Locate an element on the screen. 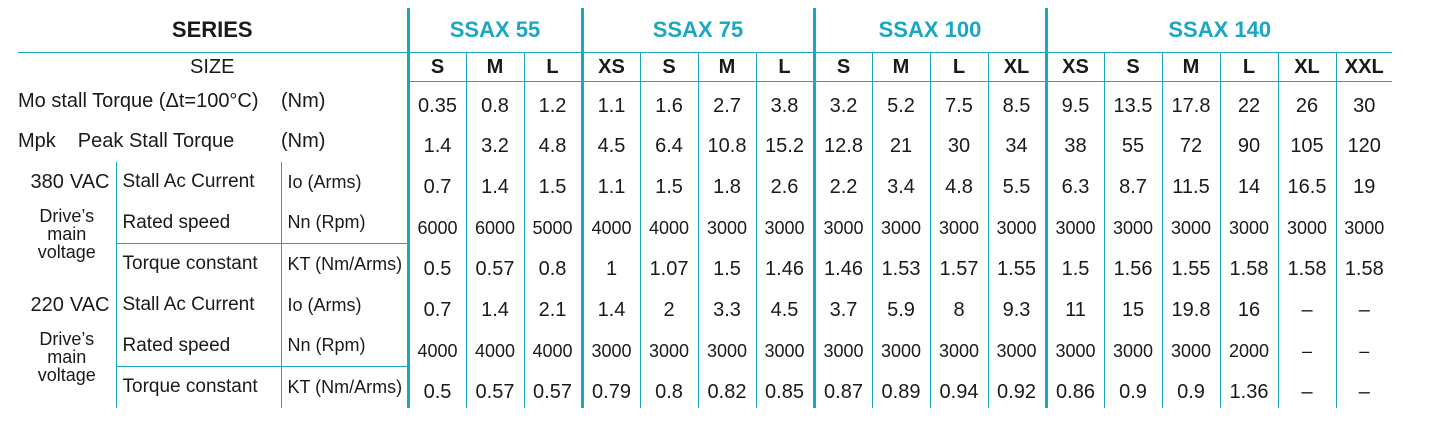 The width and height of the screenshot is (1440, 440). mpk-desc: Peak Stall Torque is located at coordinates (156, 141).